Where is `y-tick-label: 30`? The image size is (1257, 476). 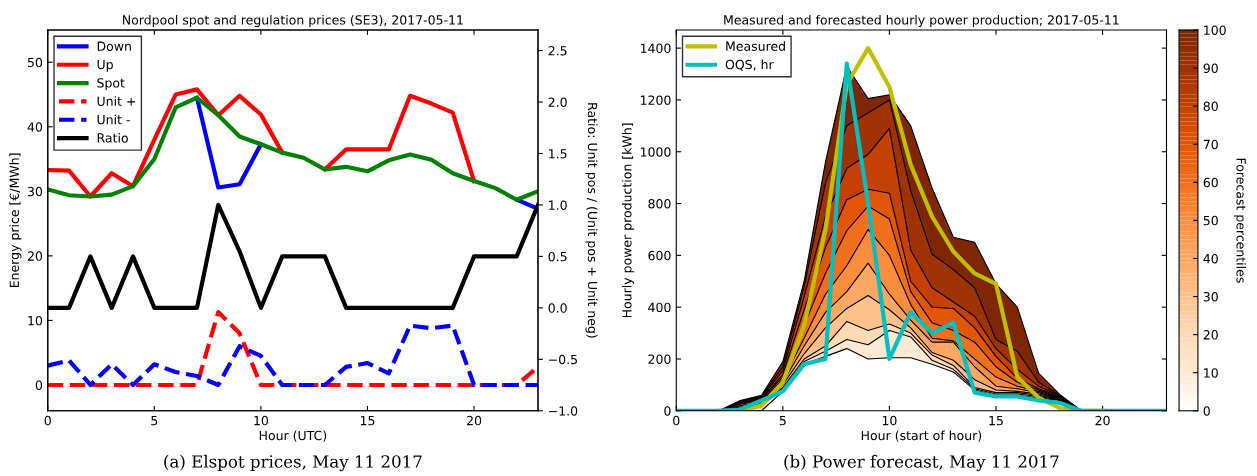 y-tick-label: 30 is located at coordinates (35, 191).